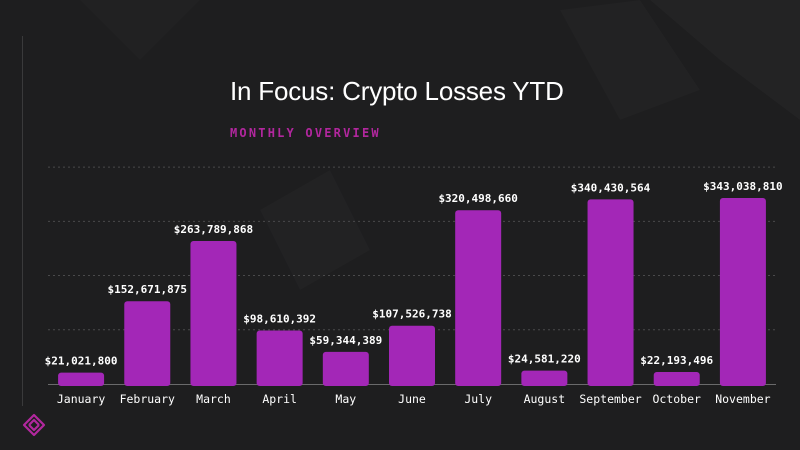 This screenshot has height=450, width=800. Describe the element at coordinates (147, 399) in the screenshot. I see `x-tick-label-february: February` at that location.